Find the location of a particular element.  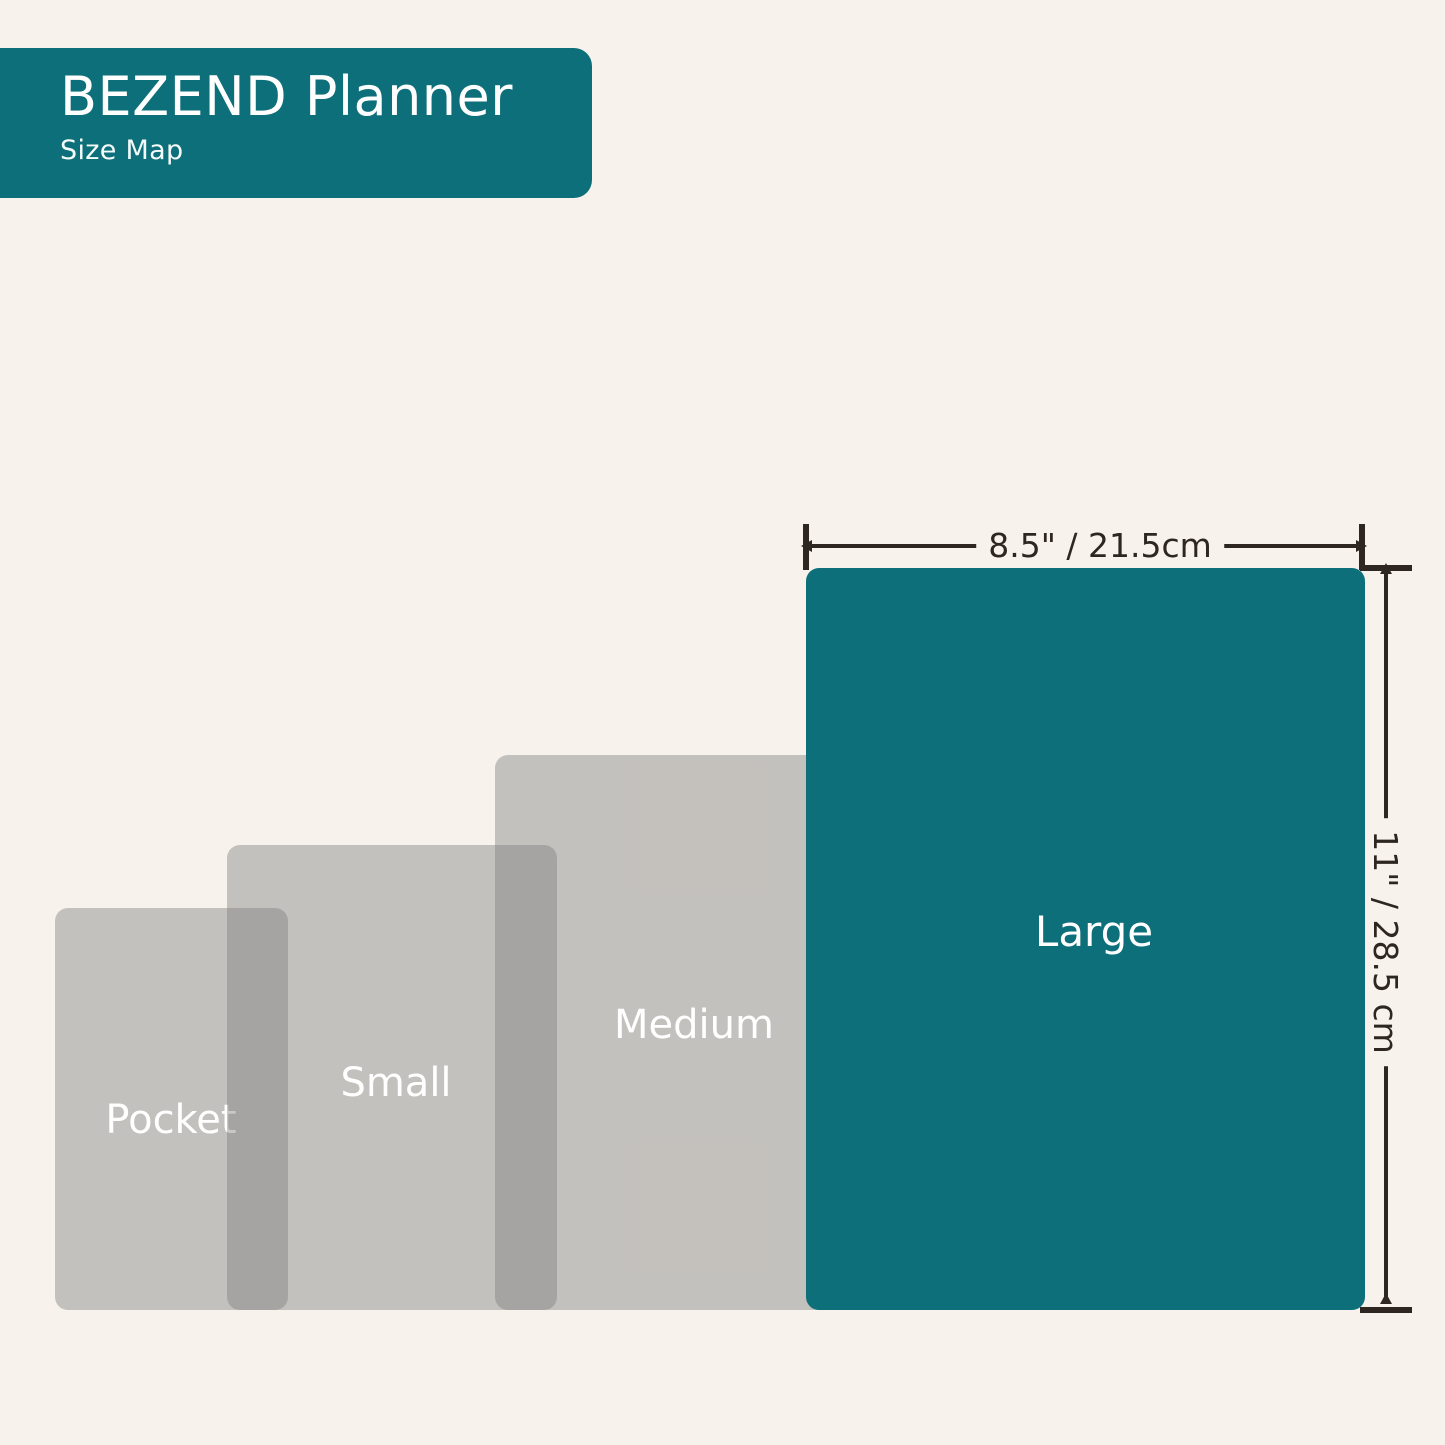

page-title: BEZEND Planner is located at coordinates (286, 96).